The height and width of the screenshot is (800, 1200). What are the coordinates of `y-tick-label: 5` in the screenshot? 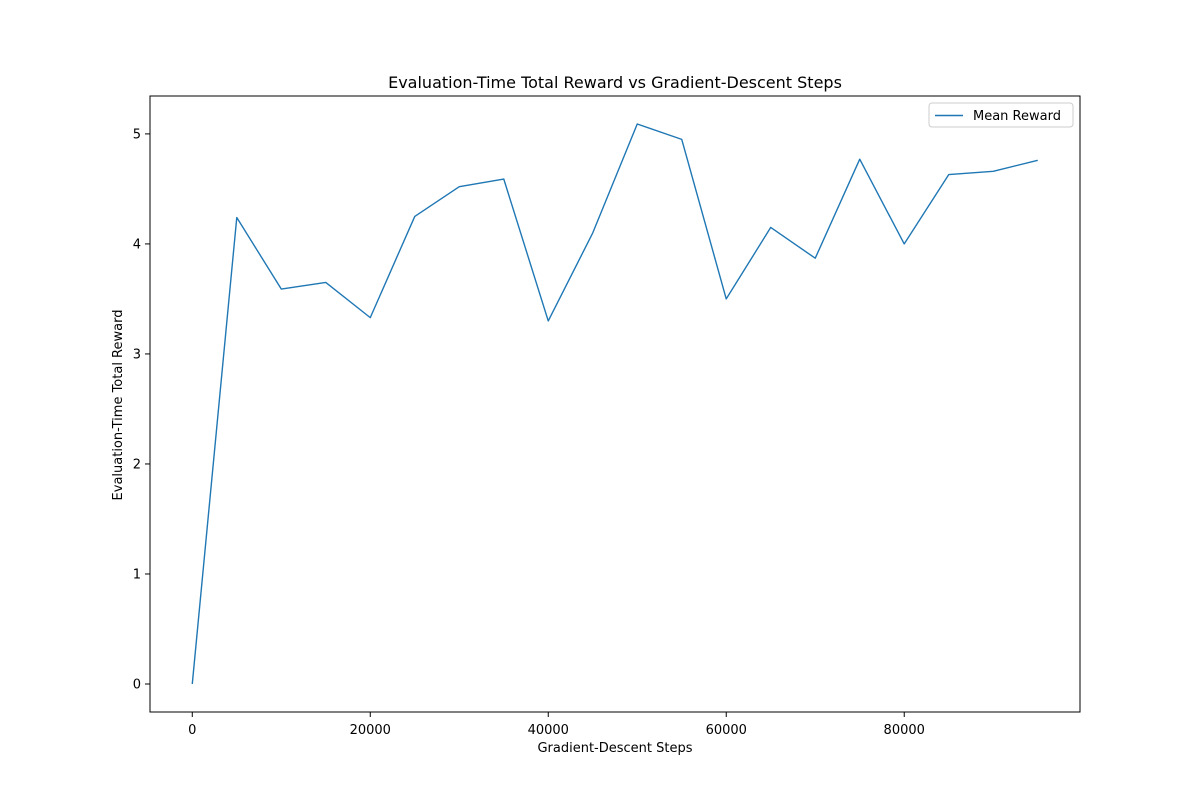 It's located at (137, 134).